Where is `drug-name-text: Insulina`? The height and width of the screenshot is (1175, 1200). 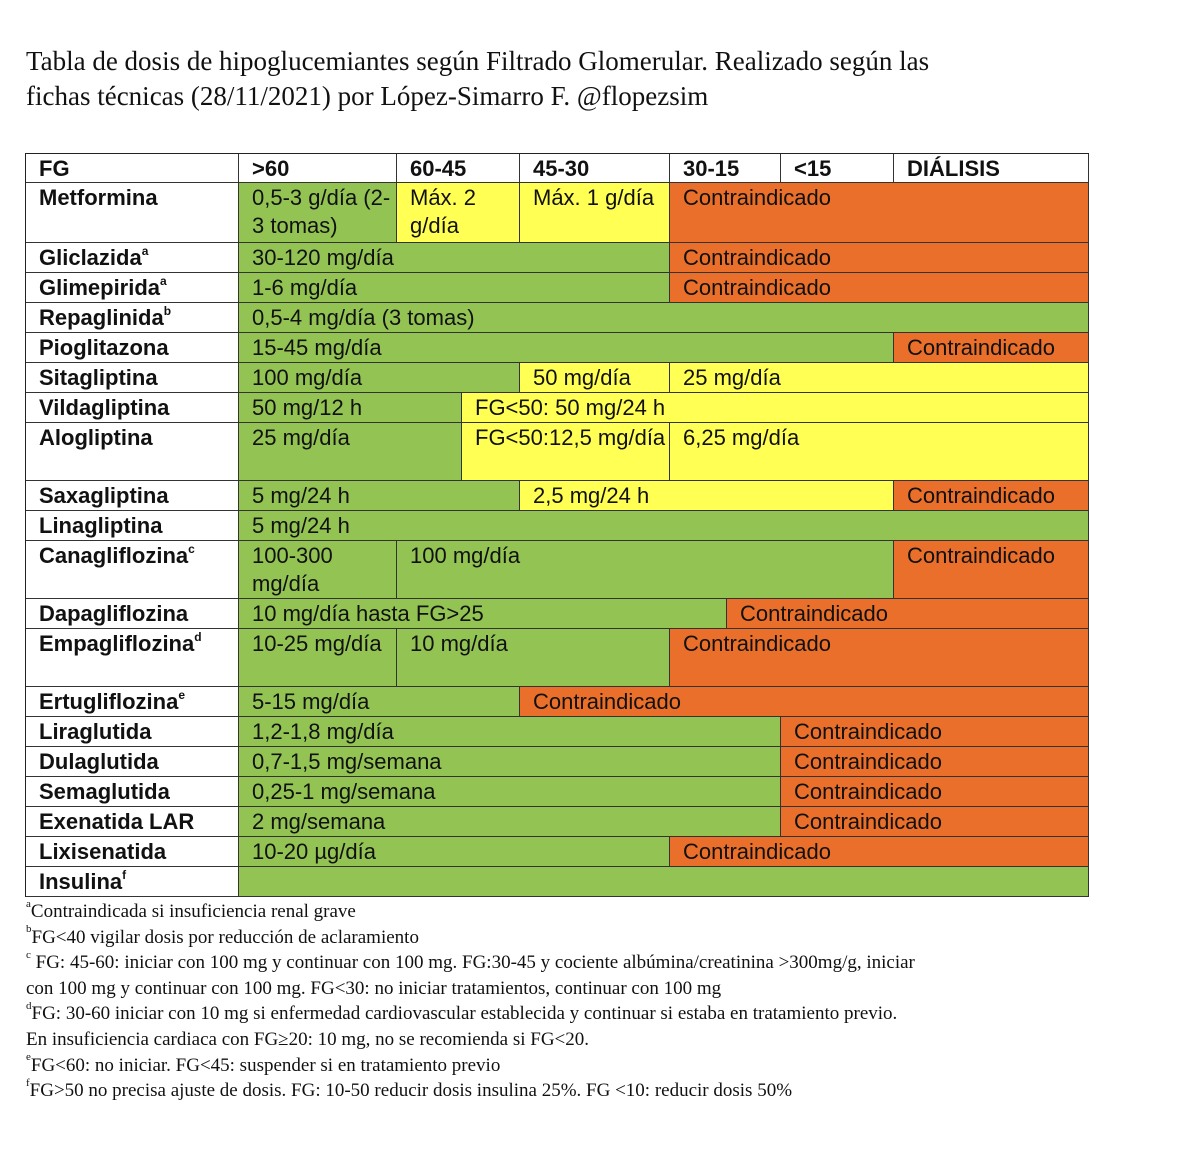 drug-name-text: Insulina is located at coordinates (81, 881).